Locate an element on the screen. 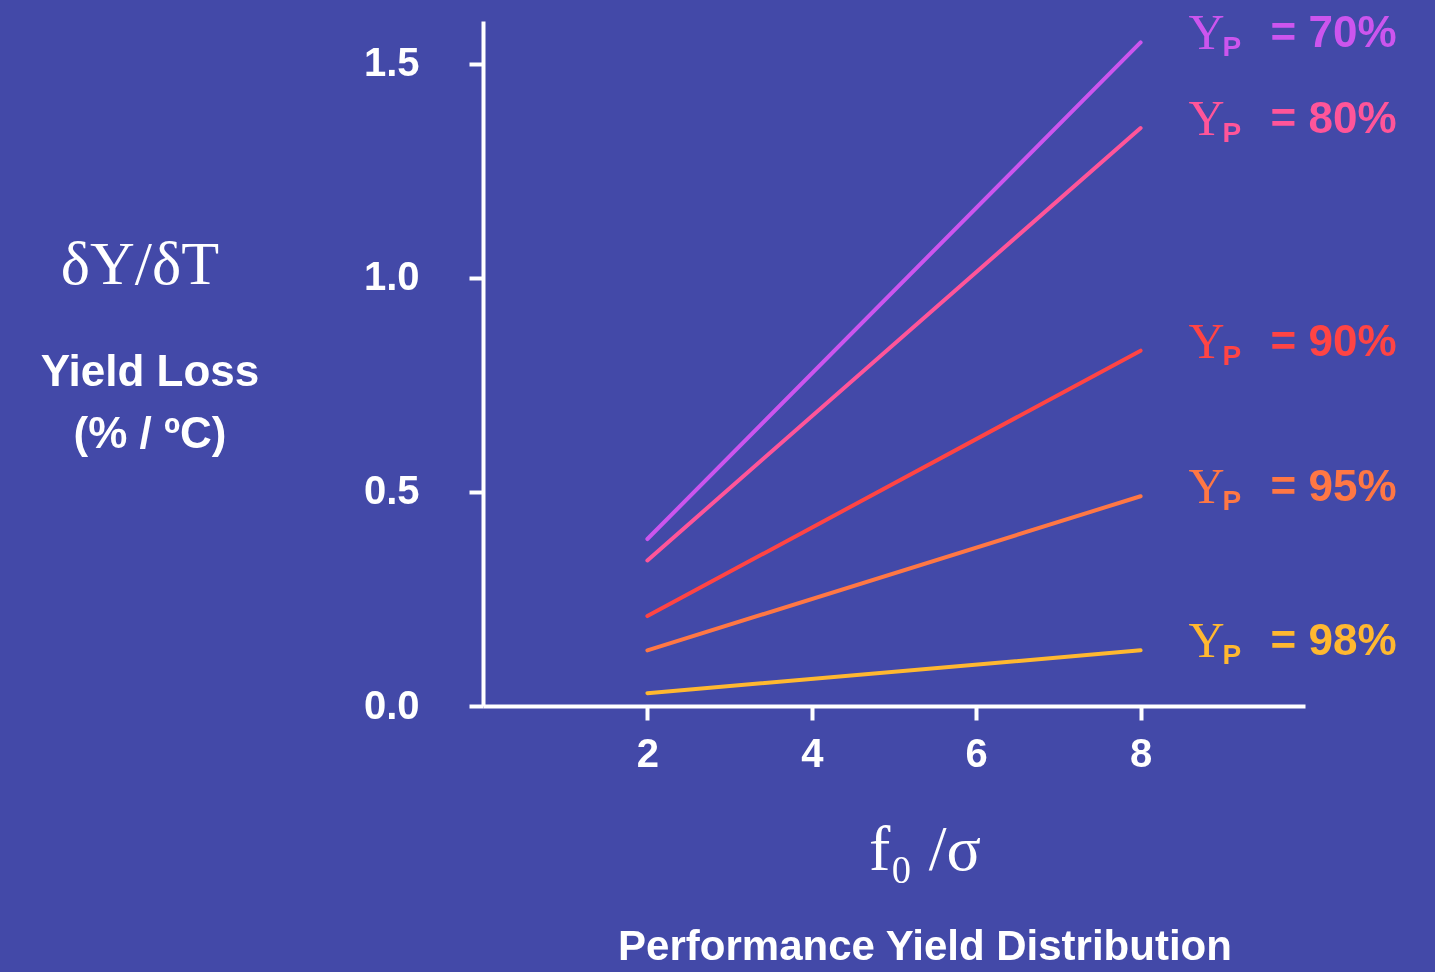  x-tick-label: 4 is located at coordinates (813, 752).